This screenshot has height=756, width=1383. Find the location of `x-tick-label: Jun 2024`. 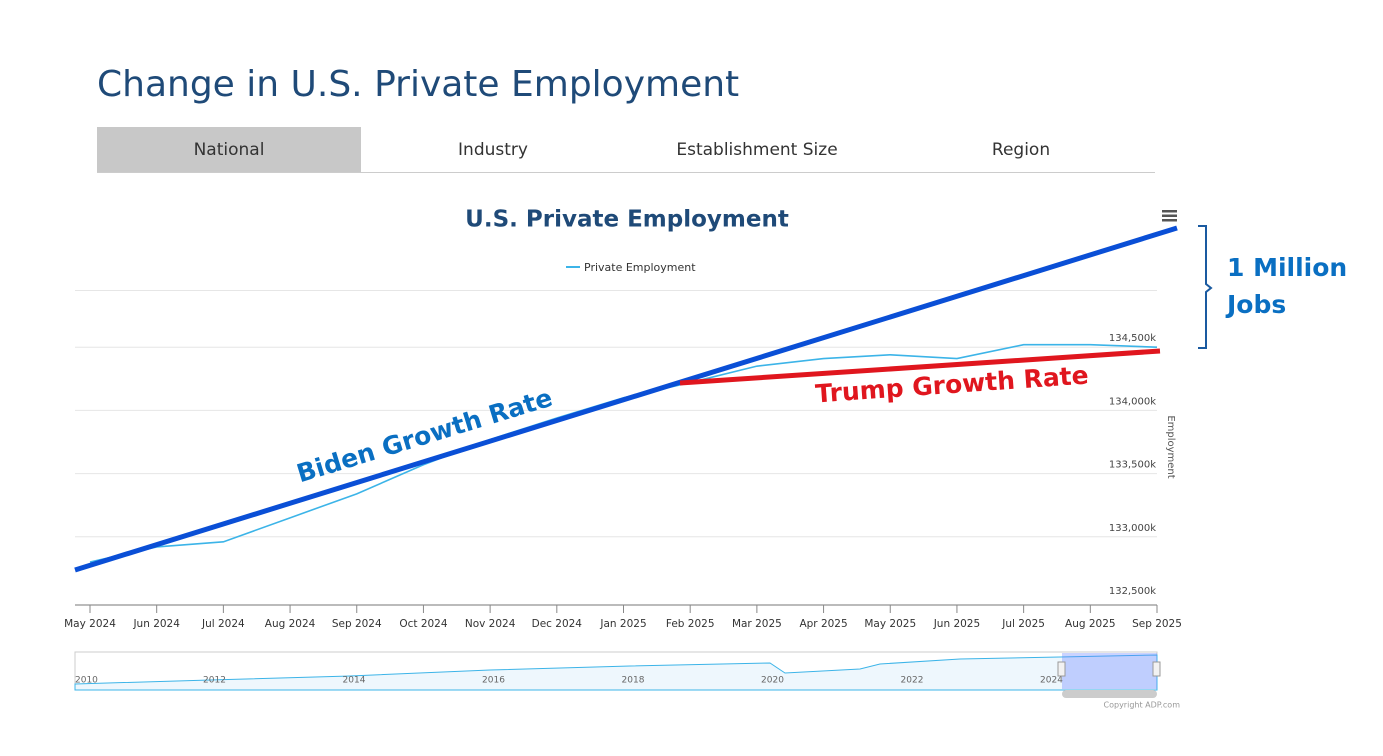

x-tick-label: Jun 2024 is located at coordinates (156, 624).